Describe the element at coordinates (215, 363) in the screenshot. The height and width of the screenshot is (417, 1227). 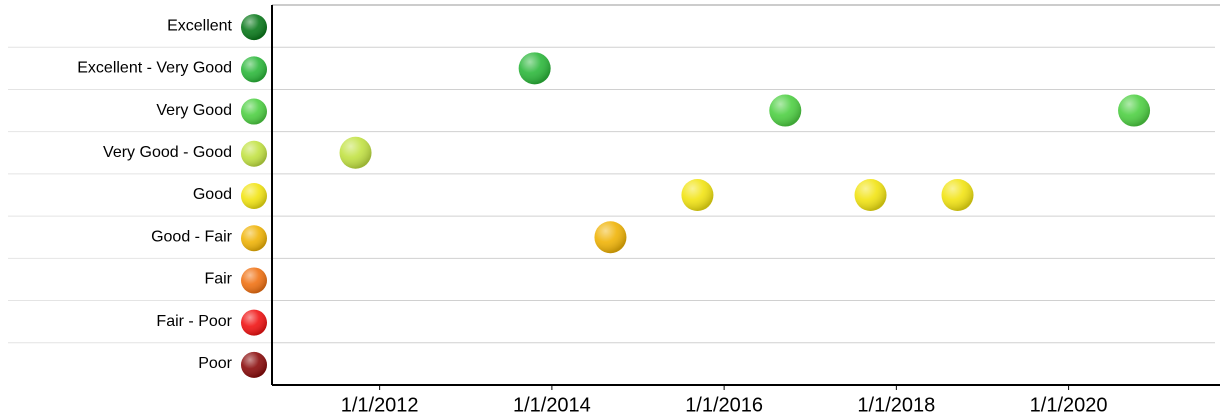
I see `category-label: Poor` at that location.